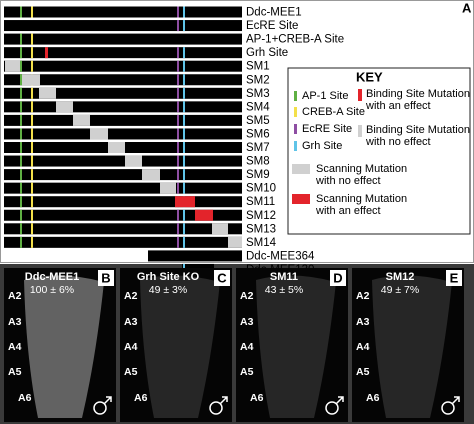 This screenshot has height=424, width=474. Describe the element at coordinates (454, 278) in the screenshot. I see `letter-box` at that location.